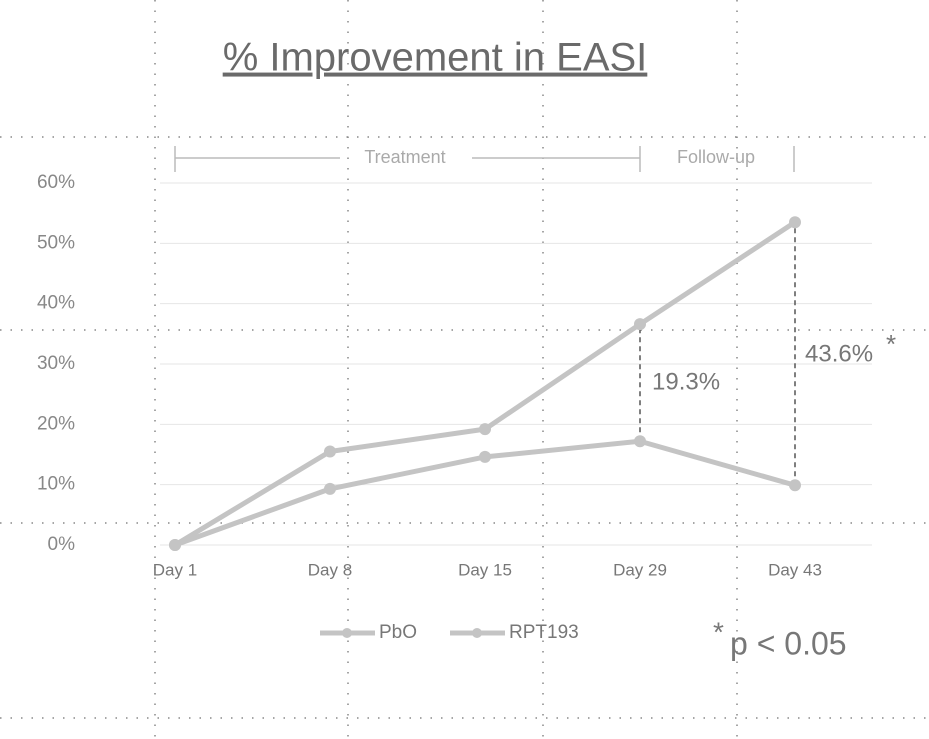  Describe the element at coordinates (56, 242) in the screenshot. I see `y-tick-label: 50%` at that location.